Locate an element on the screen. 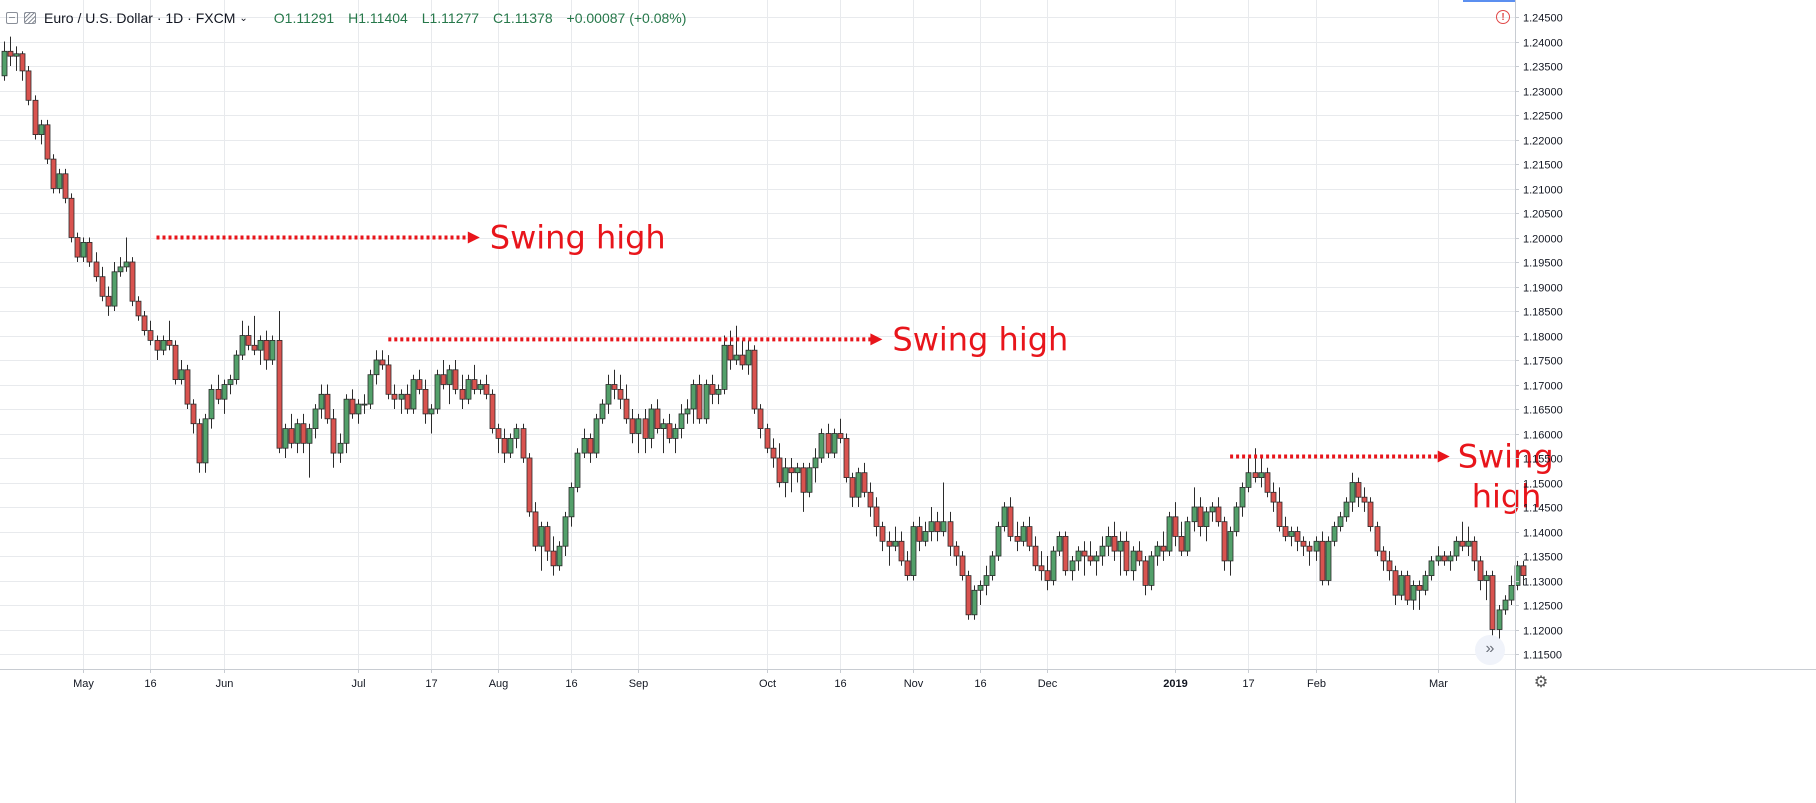  swing-high-label: Swing high is located at coordinates (578, 238).